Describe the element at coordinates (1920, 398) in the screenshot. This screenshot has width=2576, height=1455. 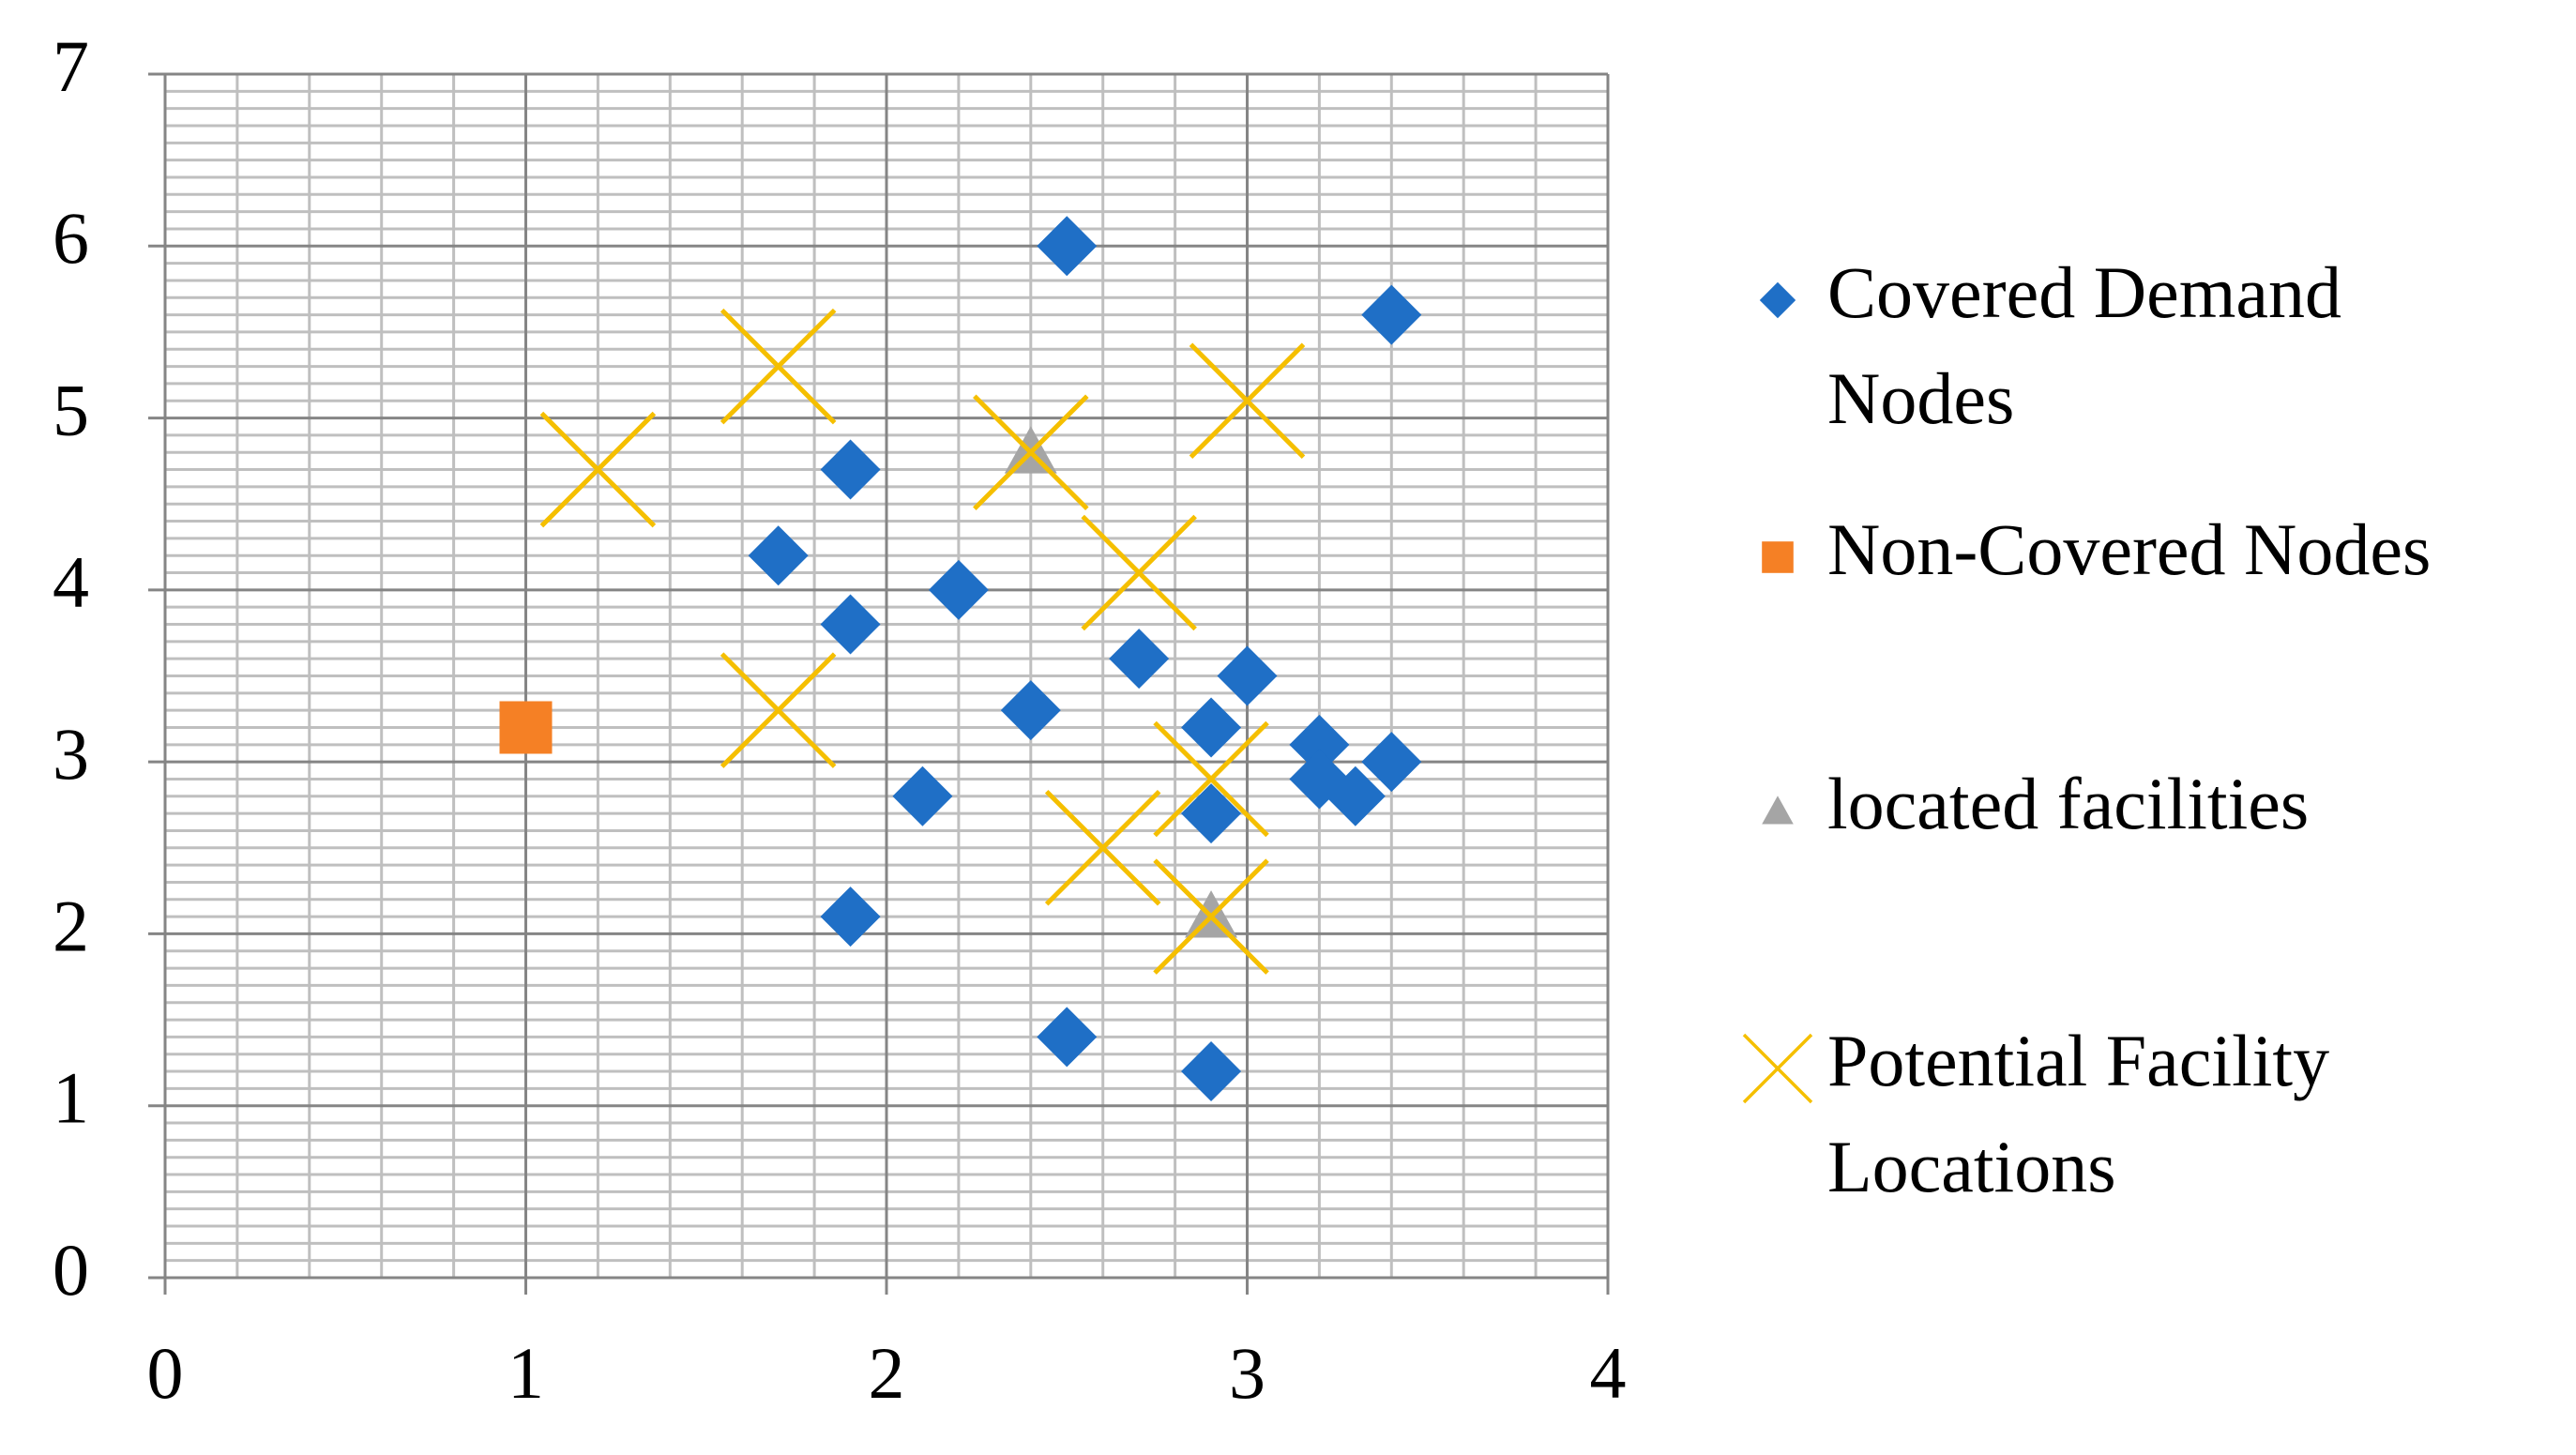
I see `legend-line: Nodes` at that location.